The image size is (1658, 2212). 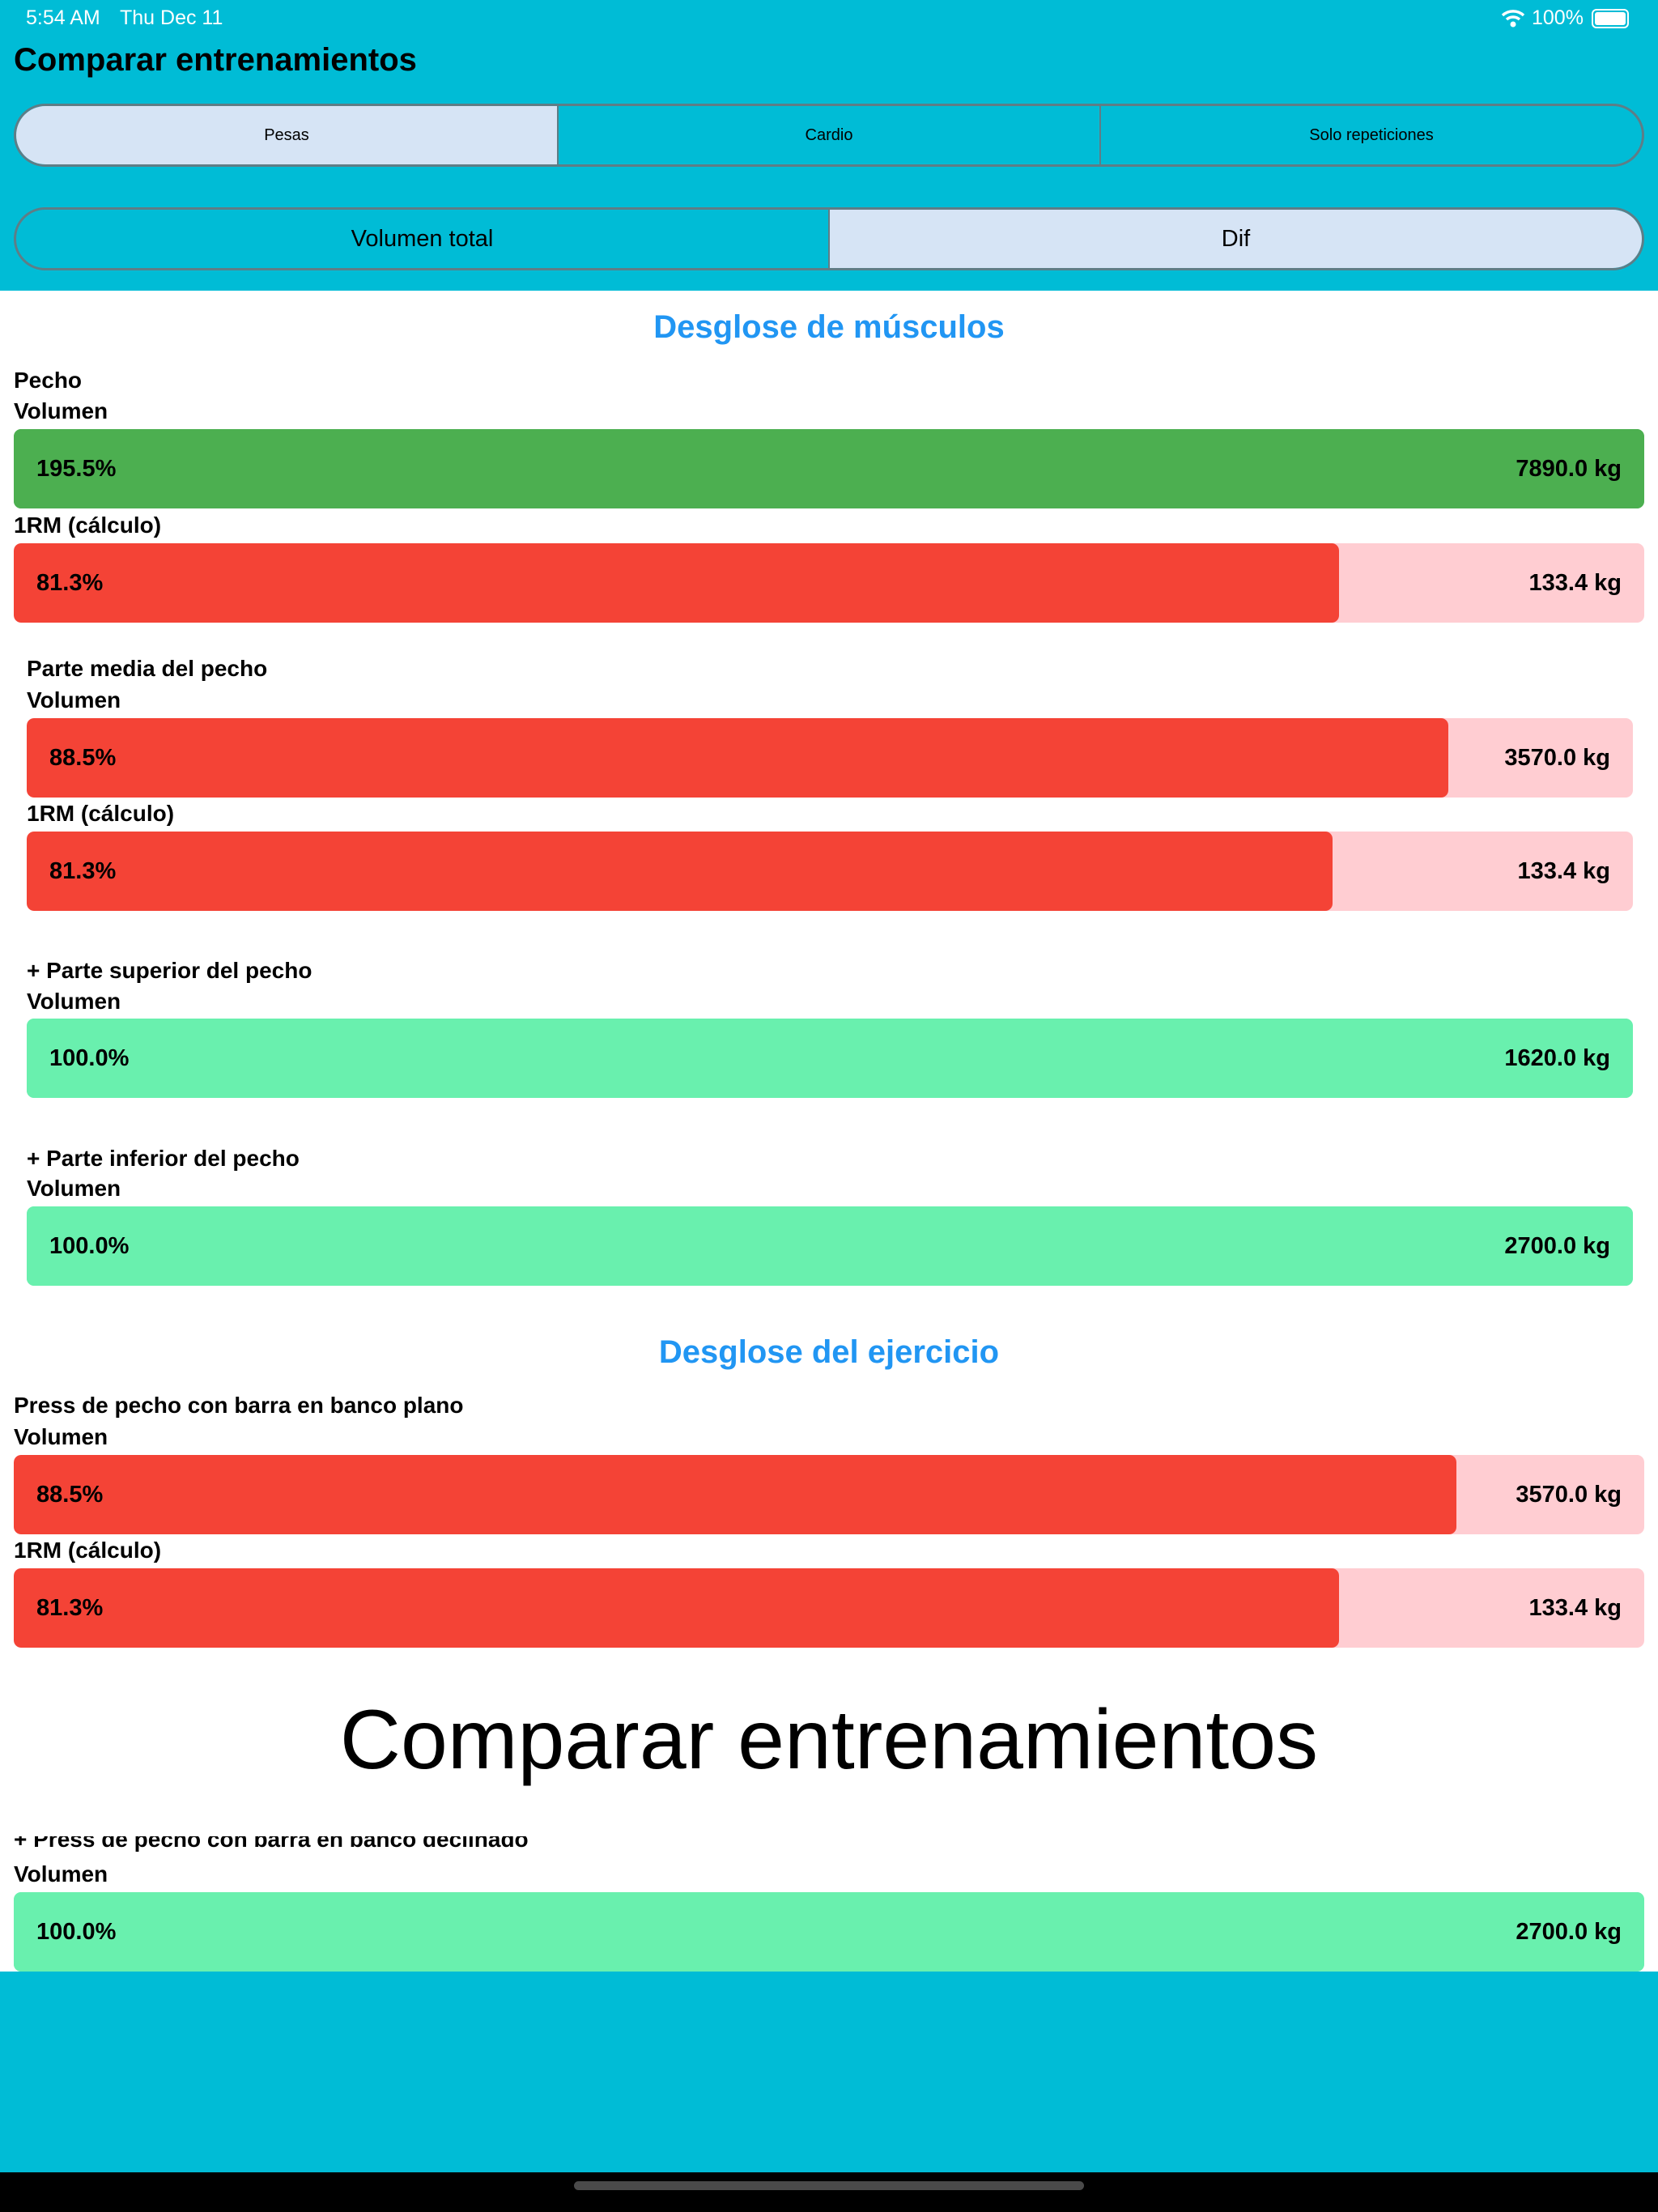 What do you see at coordinates (147, 669) in the screenshot?
I see `group-name: Parte media del pecho` at bounding box center [147, 669].